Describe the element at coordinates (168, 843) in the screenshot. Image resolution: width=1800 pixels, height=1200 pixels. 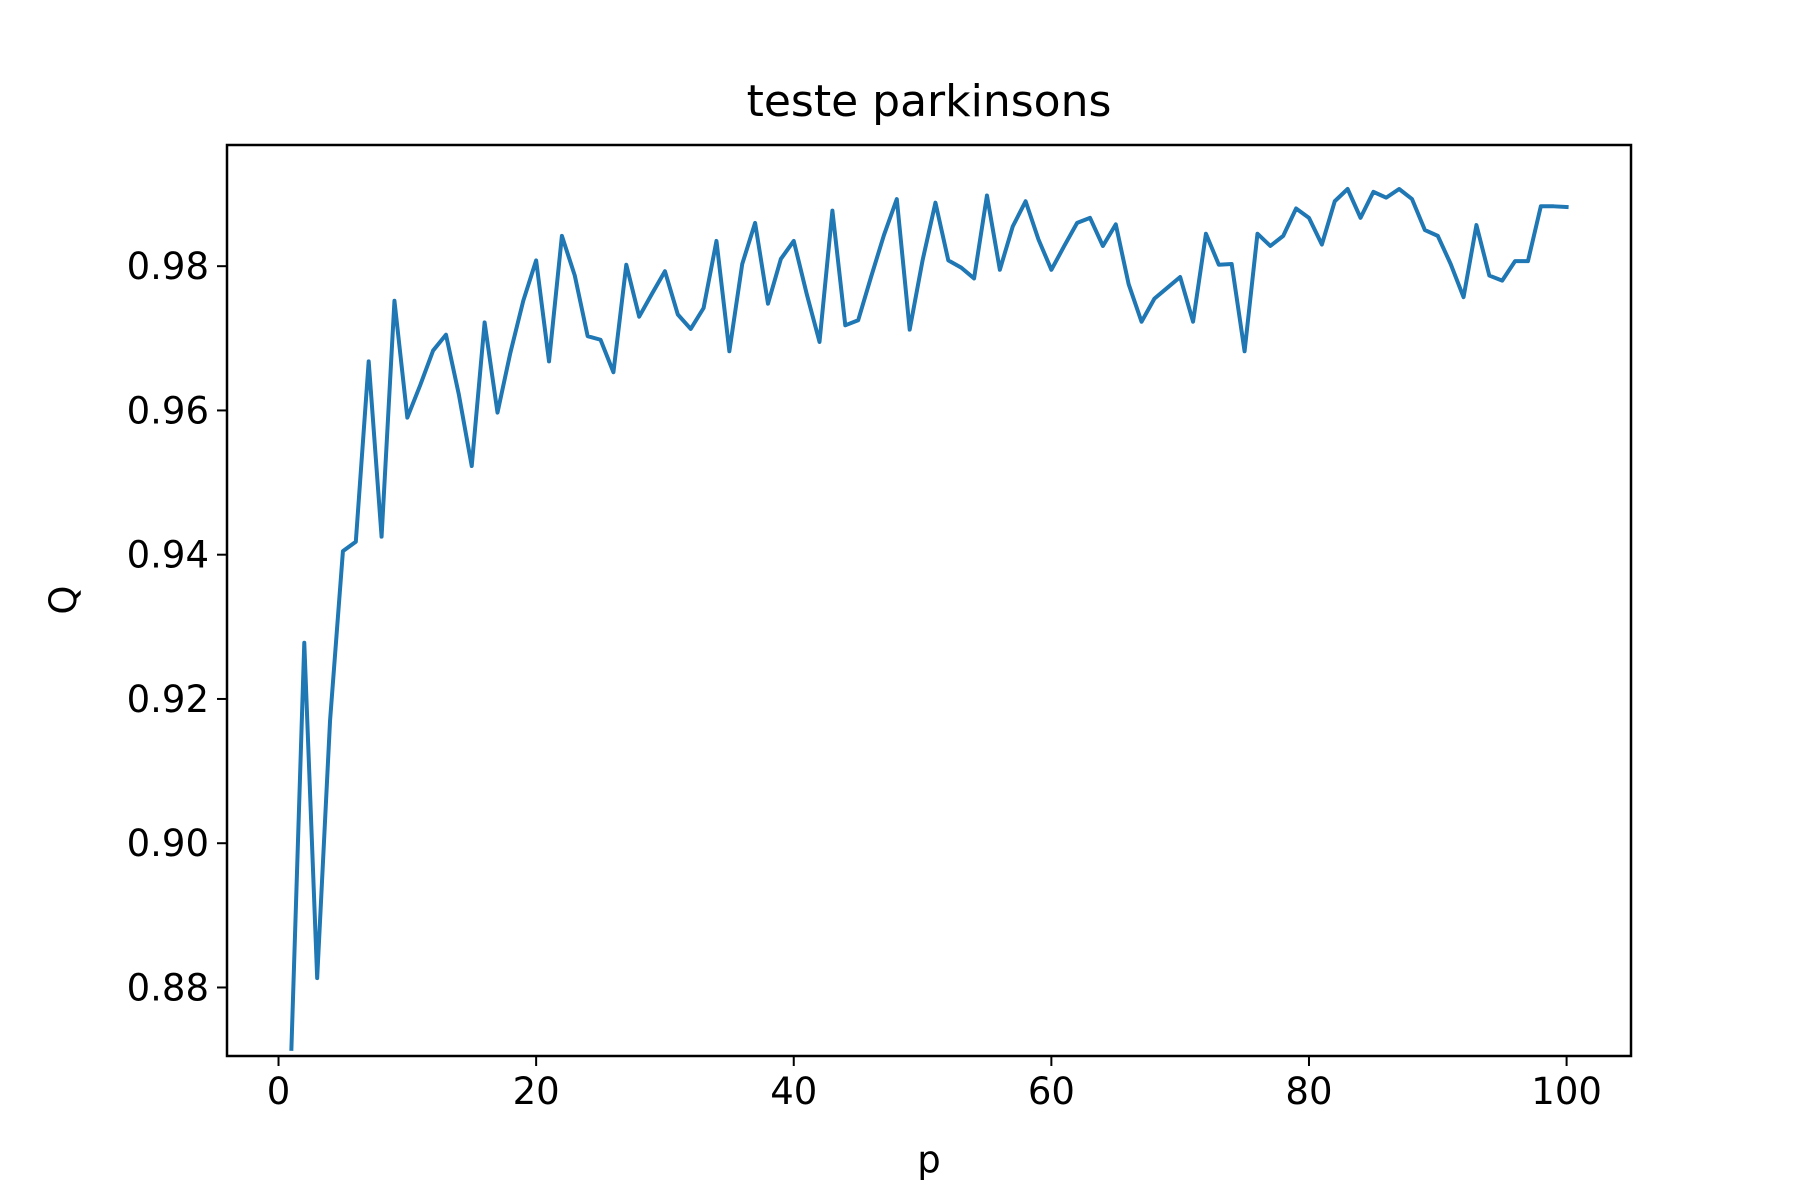
I see `y-tick-label: 0.90` at that location.